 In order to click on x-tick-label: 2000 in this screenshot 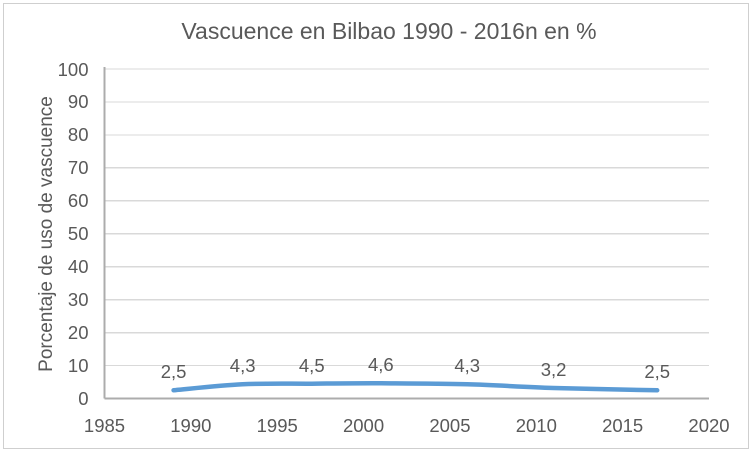, I will do `click(363, 425)`.